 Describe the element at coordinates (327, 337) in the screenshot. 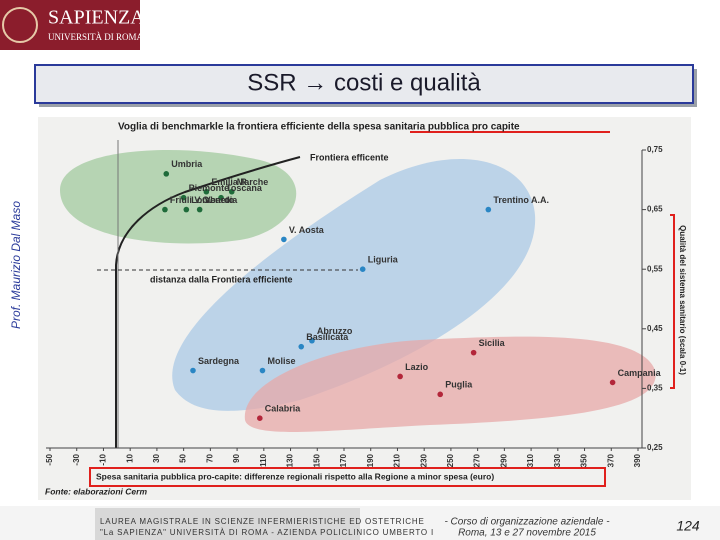

I see `point-label: Basilicata` at that location.